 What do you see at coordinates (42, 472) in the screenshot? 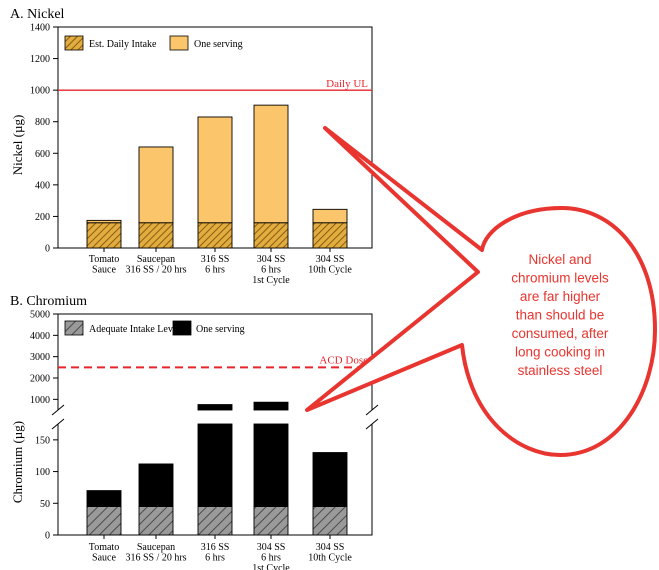
I see `y-tick-label: 100` at bounding box center [42, 472].